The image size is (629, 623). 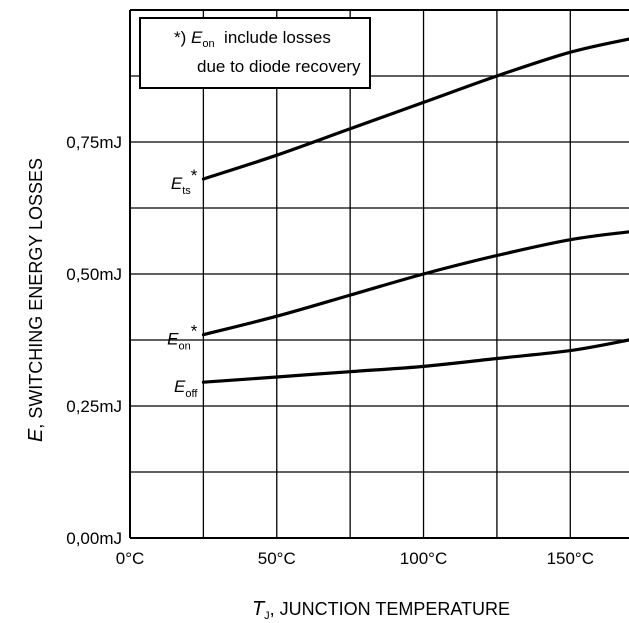 I want to click on curve-label-off: Eoff, so click(x=186, y=388).